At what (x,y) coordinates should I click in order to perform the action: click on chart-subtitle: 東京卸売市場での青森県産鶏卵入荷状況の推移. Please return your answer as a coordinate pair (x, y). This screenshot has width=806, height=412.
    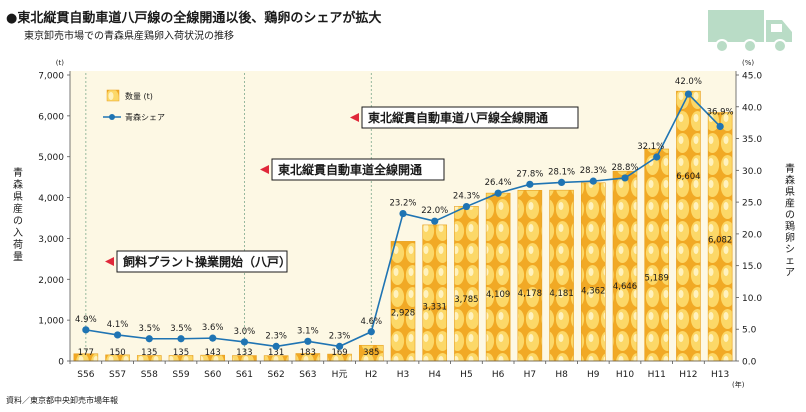
    Looking at the image, I should click on (129, 36).